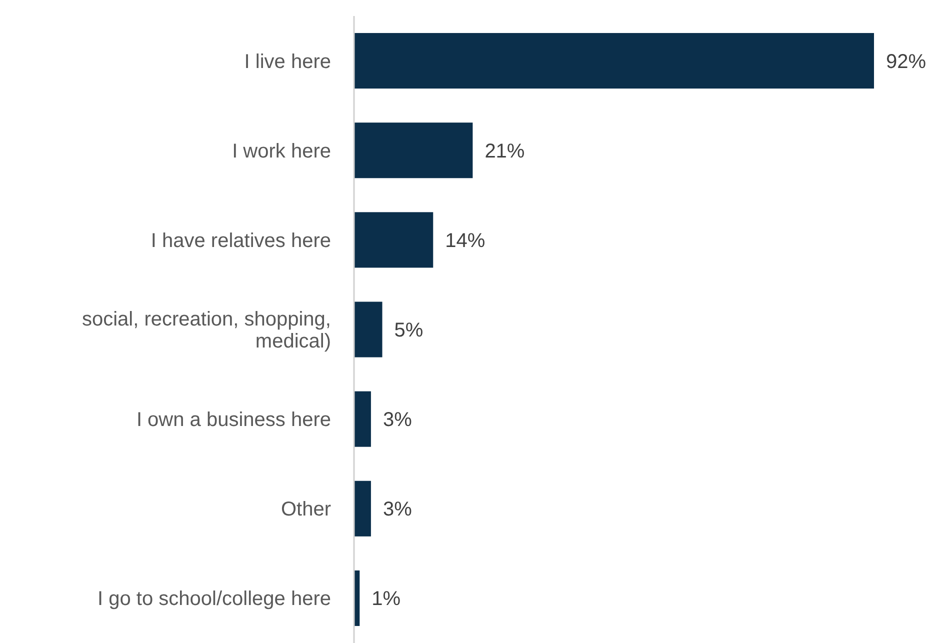 This screenshot has height=643, width=935. What do you see at coordinates (906, 61) in the screenshot?
I see `data-label: 92%` at bounding box center [906, 61].